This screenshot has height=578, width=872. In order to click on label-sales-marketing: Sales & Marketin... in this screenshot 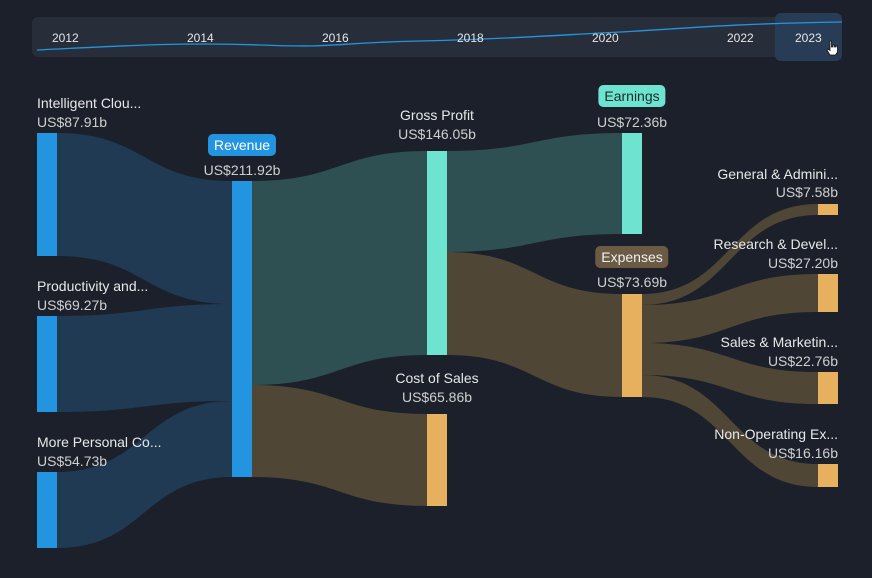, I will do `click(779, 342)`.